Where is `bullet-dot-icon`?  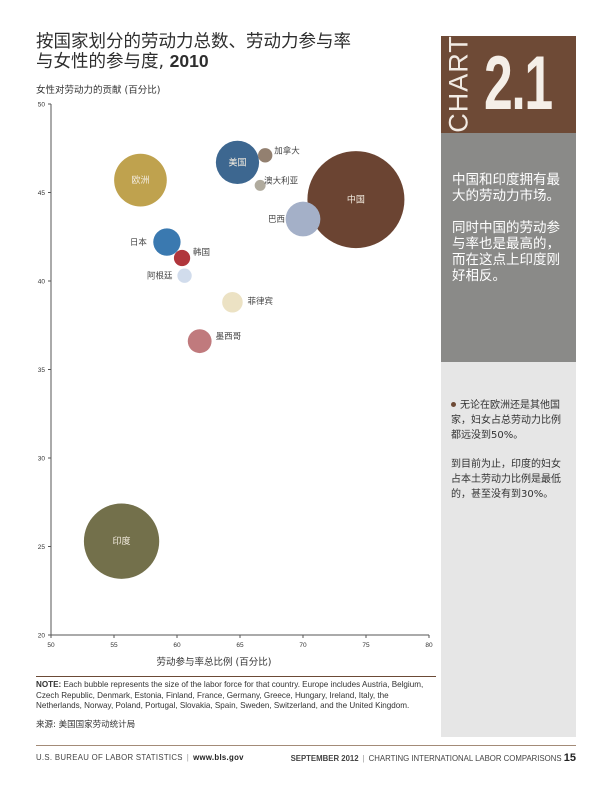
bullet-dot-icon is located at coordinates (453, 404).